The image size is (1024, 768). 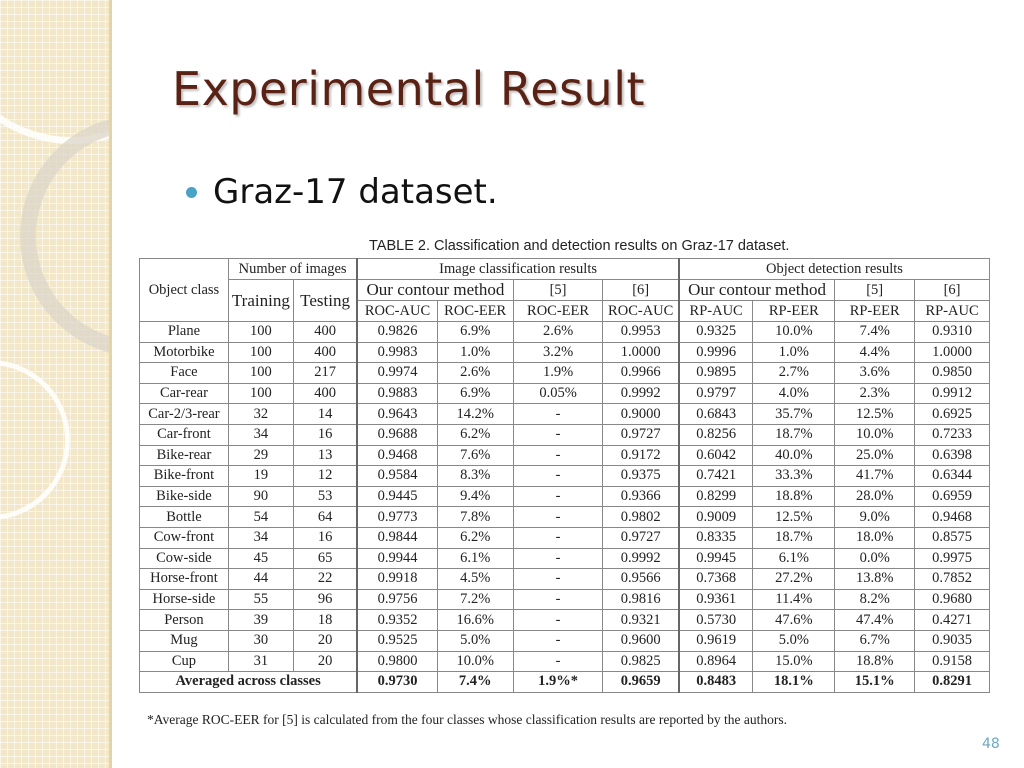 I want to click on table-cell: 20, so click(x=325, y=661).